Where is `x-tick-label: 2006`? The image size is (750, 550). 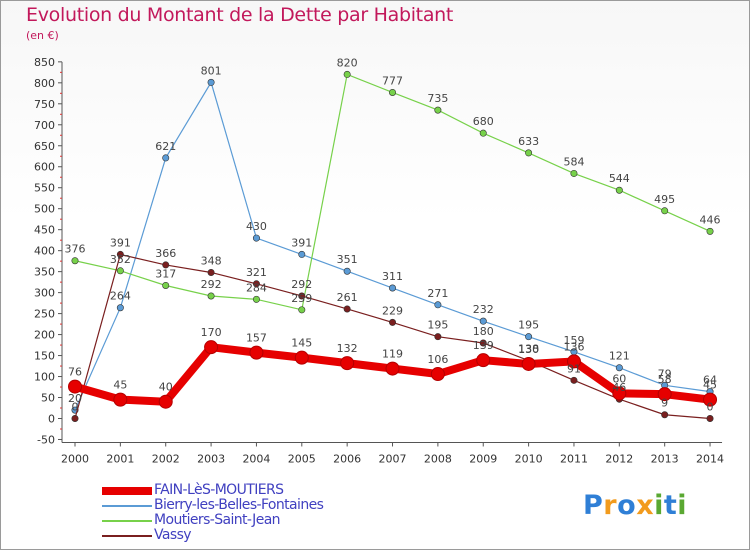
x-tick-label: 2006 is located at coordinates (347, 458).